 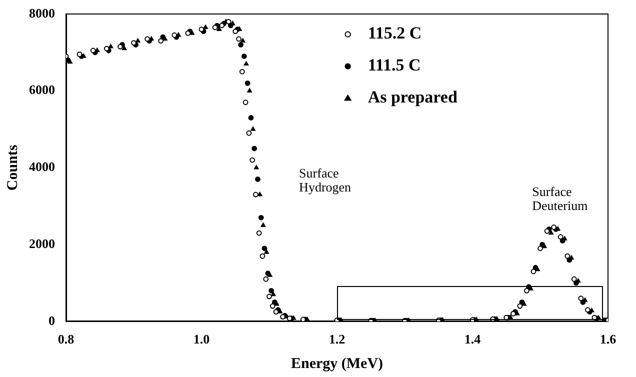 I want to click on x-tick-label: 1.4, so click(x=473, y=339).